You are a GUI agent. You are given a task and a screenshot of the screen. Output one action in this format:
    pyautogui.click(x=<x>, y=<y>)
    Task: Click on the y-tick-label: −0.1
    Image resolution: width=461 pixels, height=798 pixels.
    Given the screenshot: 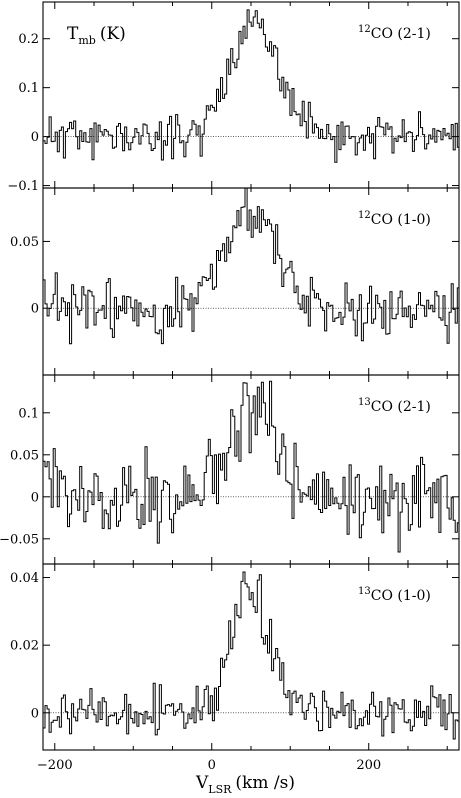 What is the action you would take?
    pyautogui.click(x=23, y=186)
    